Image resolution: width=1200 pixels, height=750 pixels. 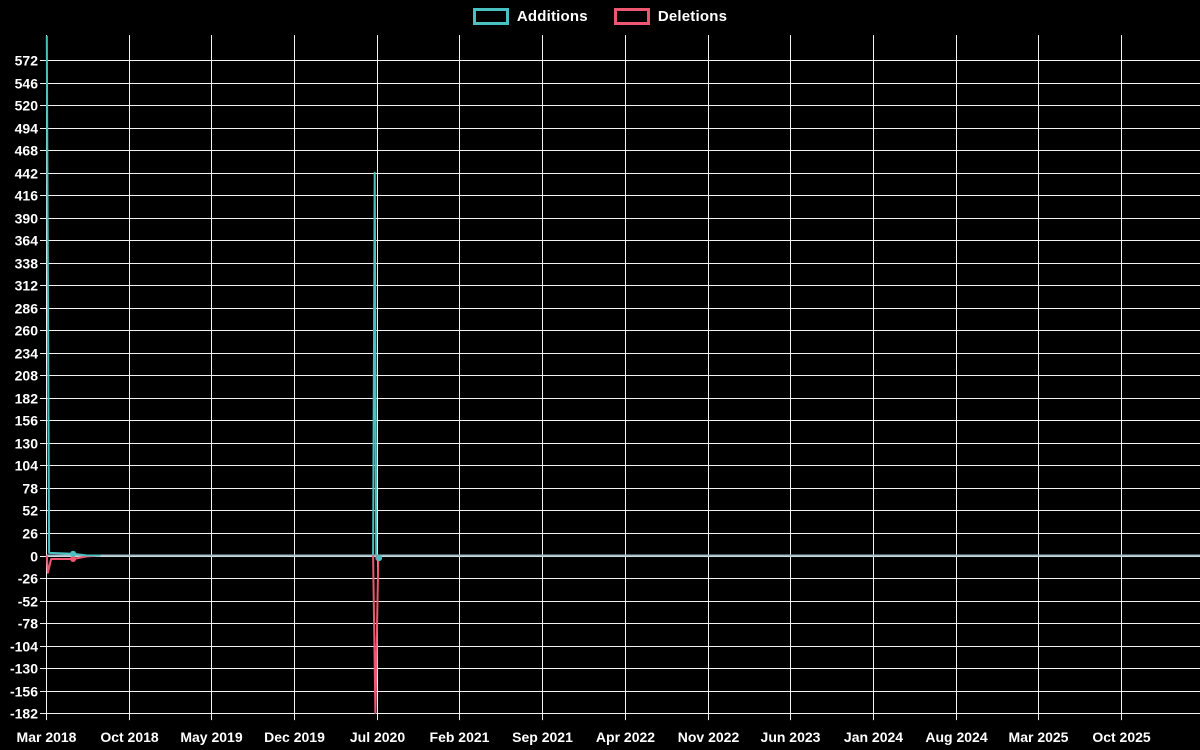 I want to click on legend-item-deletions: Deletions, so click(x=670, y=16).